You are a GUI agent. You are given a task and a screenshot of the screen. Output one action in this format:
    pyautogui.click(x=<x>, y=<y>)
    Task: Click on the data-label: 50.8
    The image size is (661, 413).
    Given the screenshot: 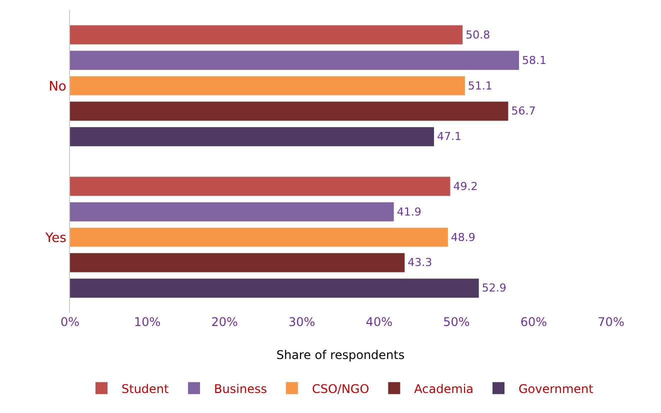 What is the action you would take?
    pyautogui.click(x=478, y=35)
    